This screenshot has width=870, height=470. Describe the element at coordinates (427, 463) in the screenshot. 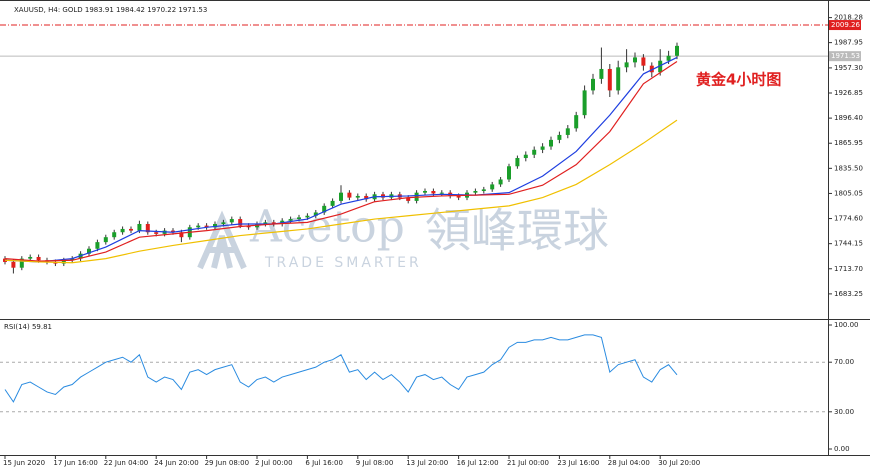

I see `x-tick-label: 13 Jul 20:00` at that location.